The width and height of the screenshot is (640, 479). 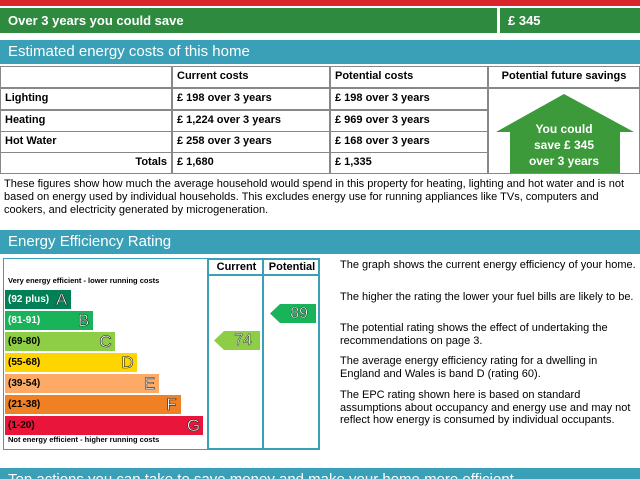 I want to click on column-label: Potential, so click(x=292, y=267).